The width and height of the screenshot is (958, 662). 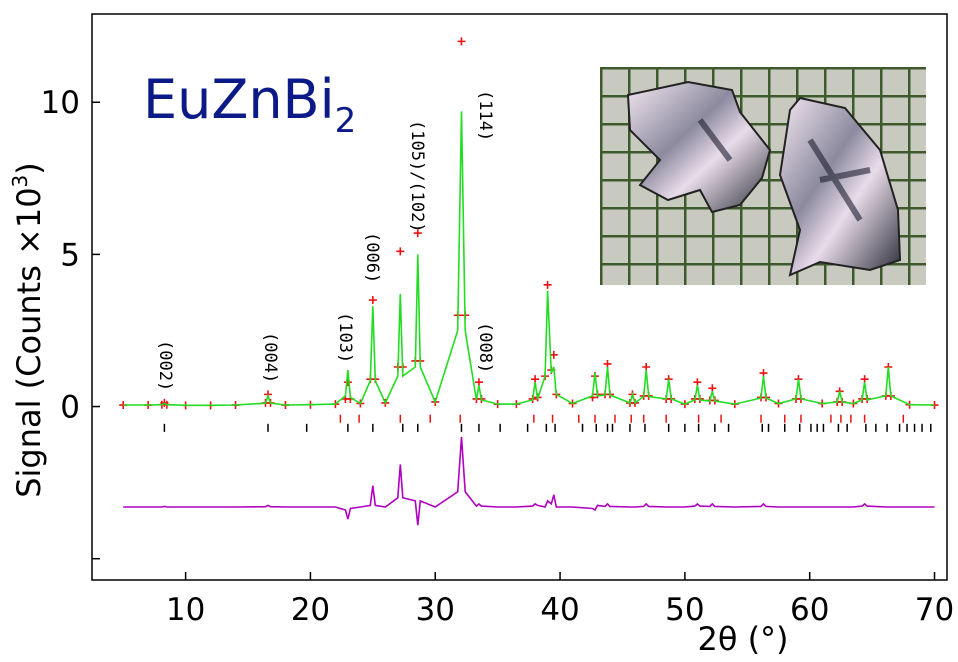 What do you see at coordinates (165, 365) in the screenshot?
I see `peak-label: (002)` at bounding box center [165, 365].